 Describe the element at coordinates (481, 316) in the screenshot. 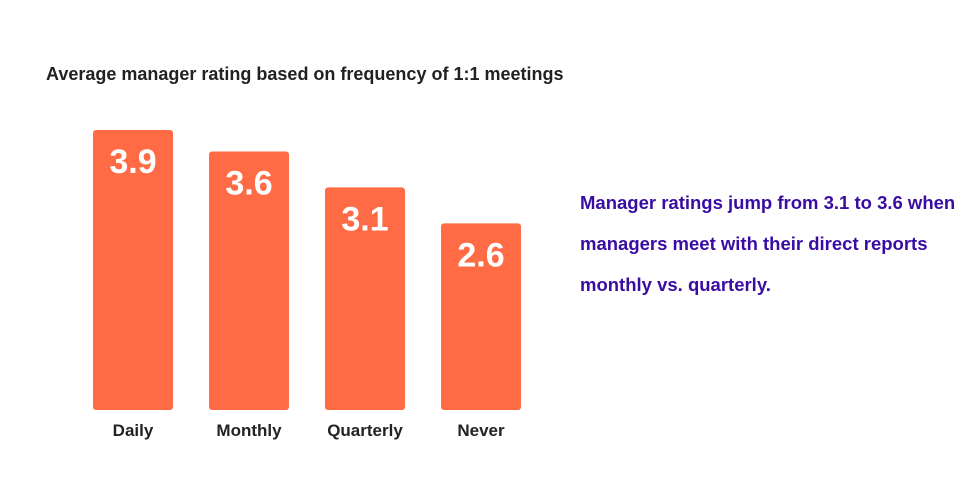

I see `bar-never` at that location.